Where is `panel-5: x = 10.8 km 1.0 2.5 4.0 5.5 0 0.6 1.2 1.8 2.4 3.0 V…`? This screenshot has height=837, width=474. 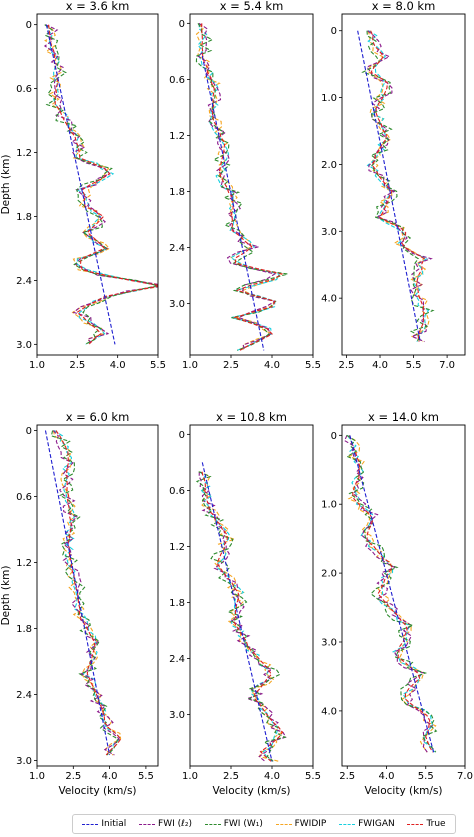
panel-5: x = 10.8 km 1.0 2.5 4.0 5.5 0 0.6 1.2 1.8 2.4 3.0 V… is located at coordinates (245, 603).